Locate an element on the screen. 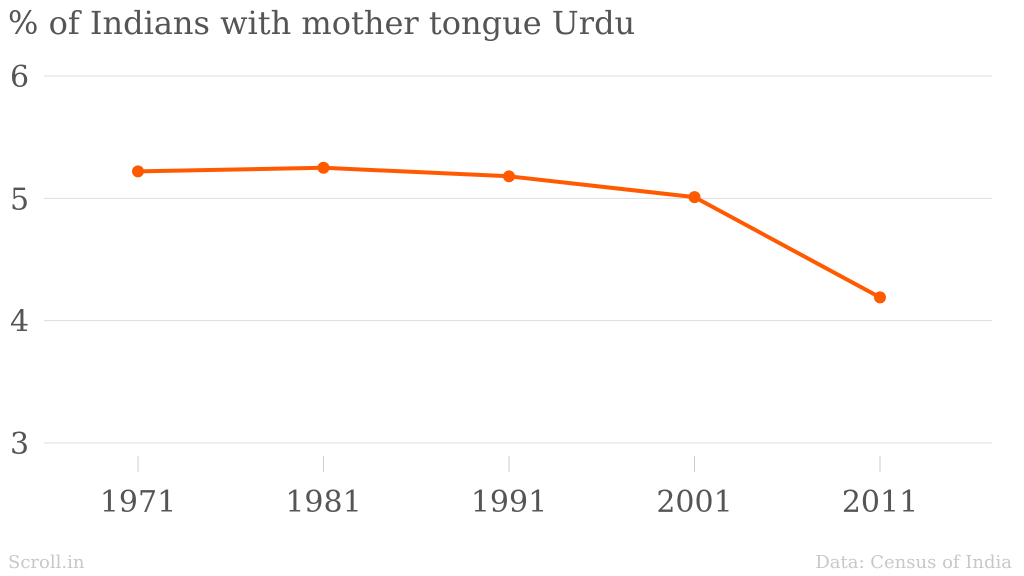  chart-title: % of Indians with mother tongue Urdu is located at coordinates (322, 23).